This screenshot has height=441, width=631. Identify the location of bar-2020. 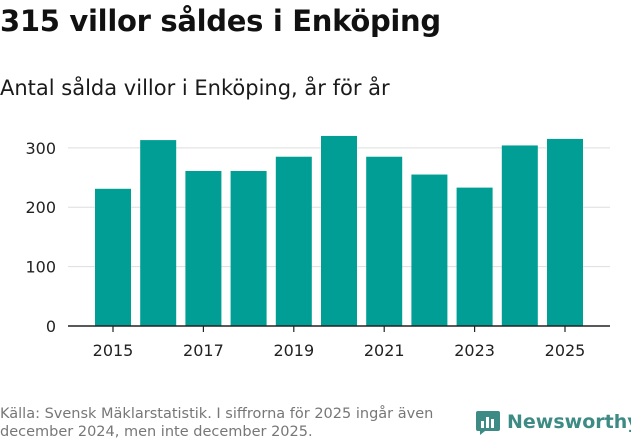
(339, 230).